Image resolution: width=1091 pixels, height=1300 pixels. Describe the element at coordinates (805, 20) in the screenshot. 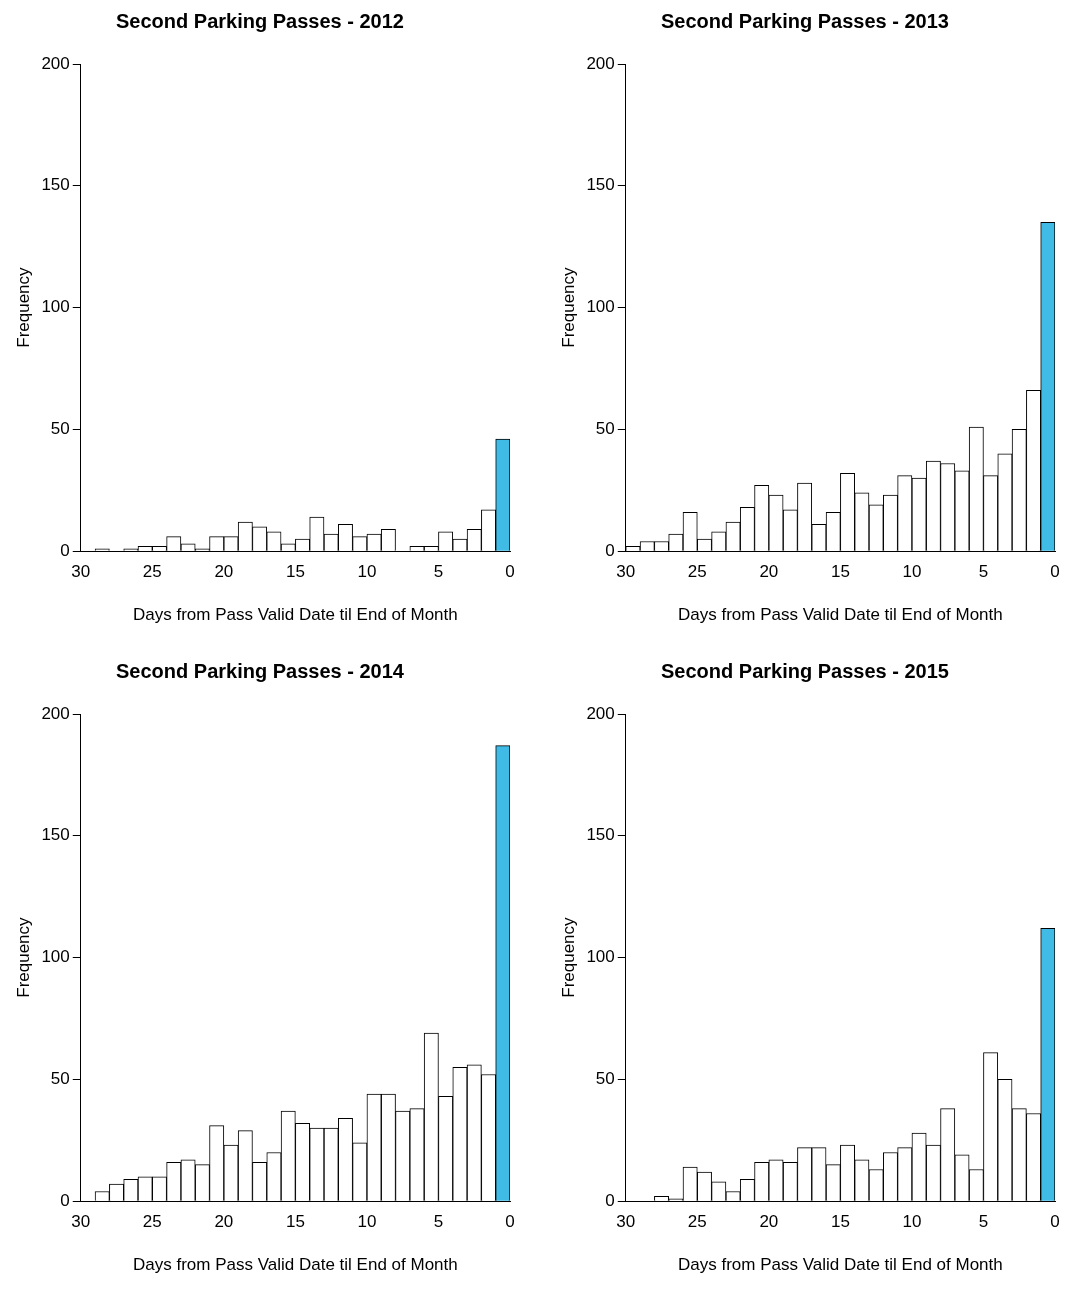

I see `chart-title: Second Parking Passes - 2013` at that location.